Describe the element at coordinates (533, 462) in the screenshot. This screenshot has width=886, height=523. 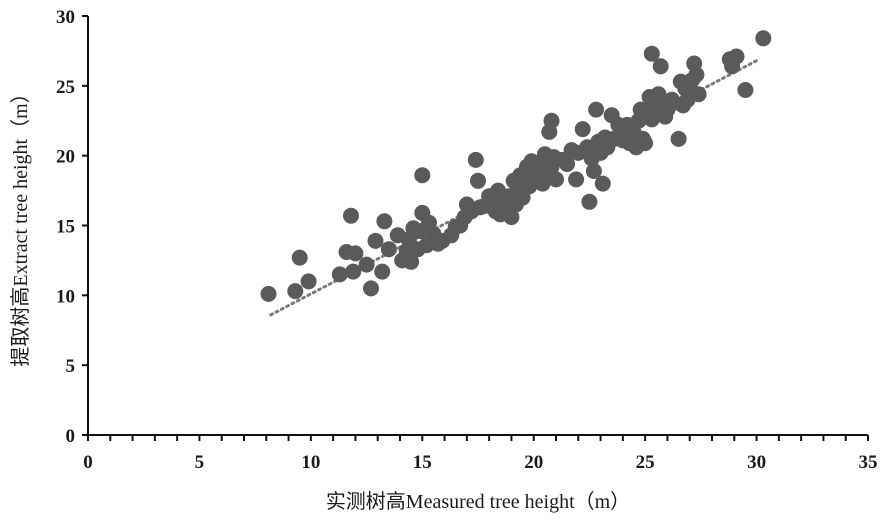
I see `x-tick-label: 20` at that location.